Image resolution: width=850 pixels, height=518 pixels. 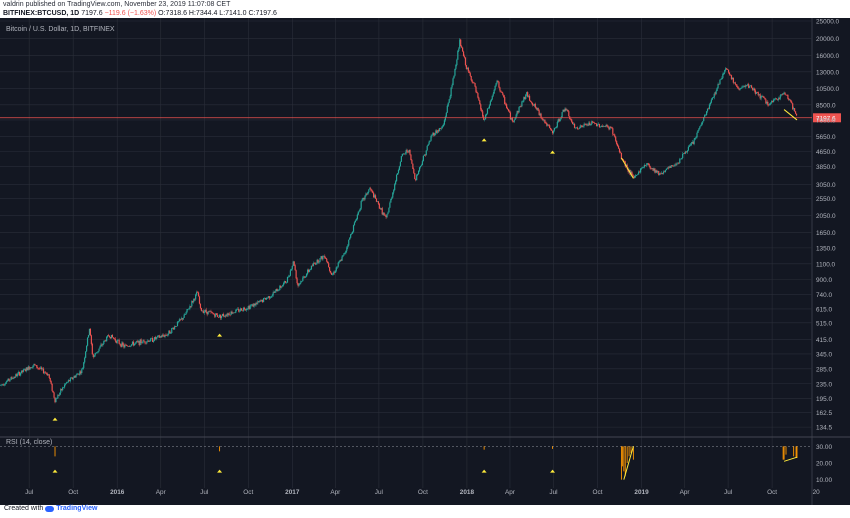 I want to click on rsi-axis: 10.00 20.00 30.00, so click(x=824, y=464).